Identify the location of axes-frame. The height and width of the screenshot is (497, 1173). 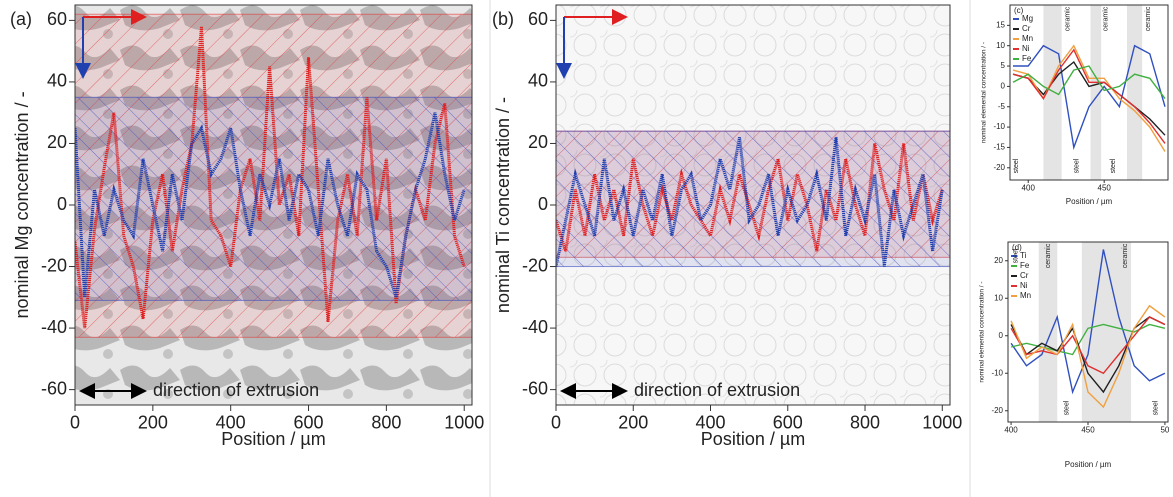
(1089, 92).